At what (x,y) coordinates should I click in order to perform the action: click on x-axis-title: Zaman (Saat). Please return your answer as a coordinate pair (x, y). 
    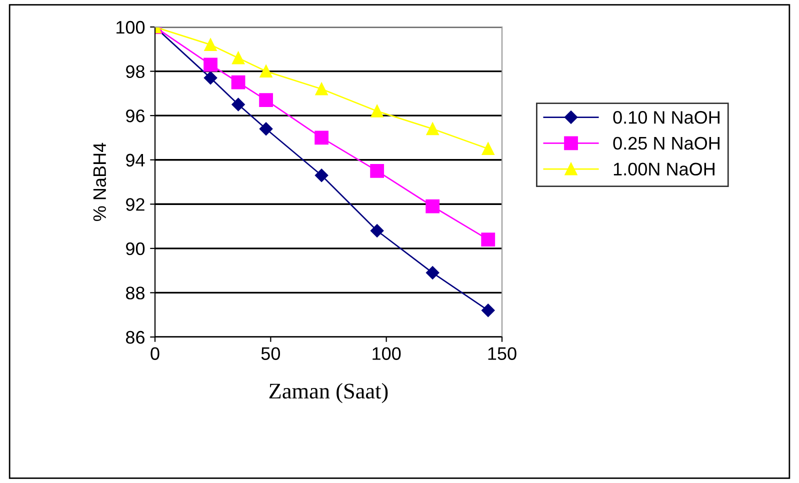
    Looking at the image, I should click on (328, 393).